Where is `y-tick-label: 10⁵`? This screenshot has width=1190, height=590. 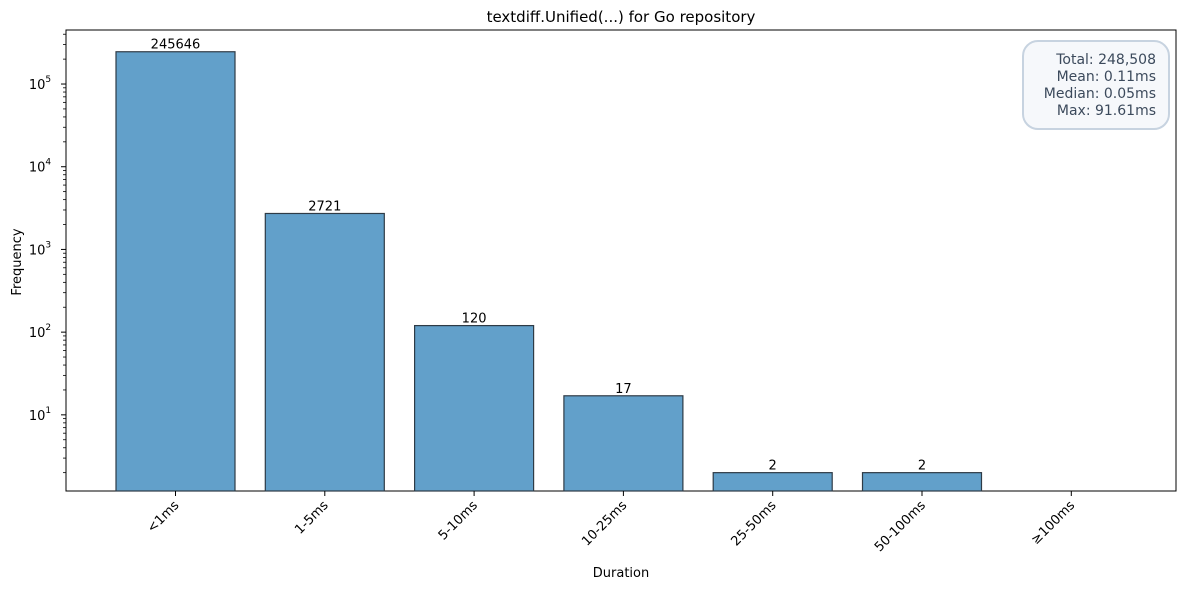
y-tick-label: 10⁵ is located at coordinates (40, 84).